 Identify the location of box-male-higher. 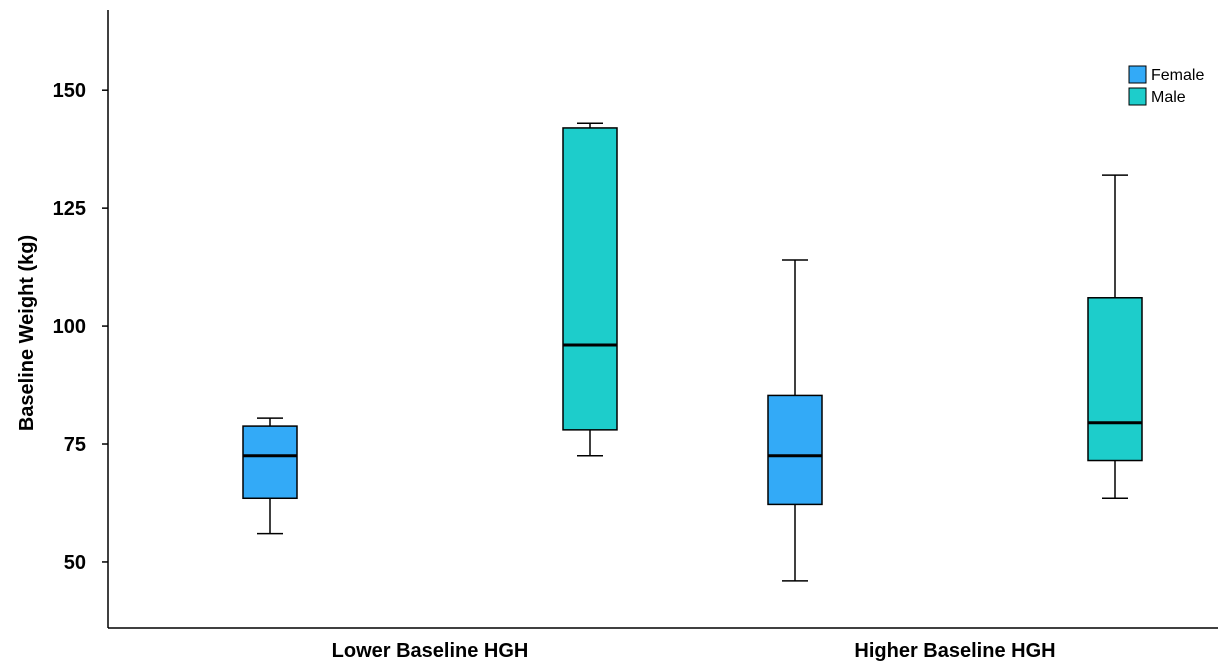
(1115, 337).